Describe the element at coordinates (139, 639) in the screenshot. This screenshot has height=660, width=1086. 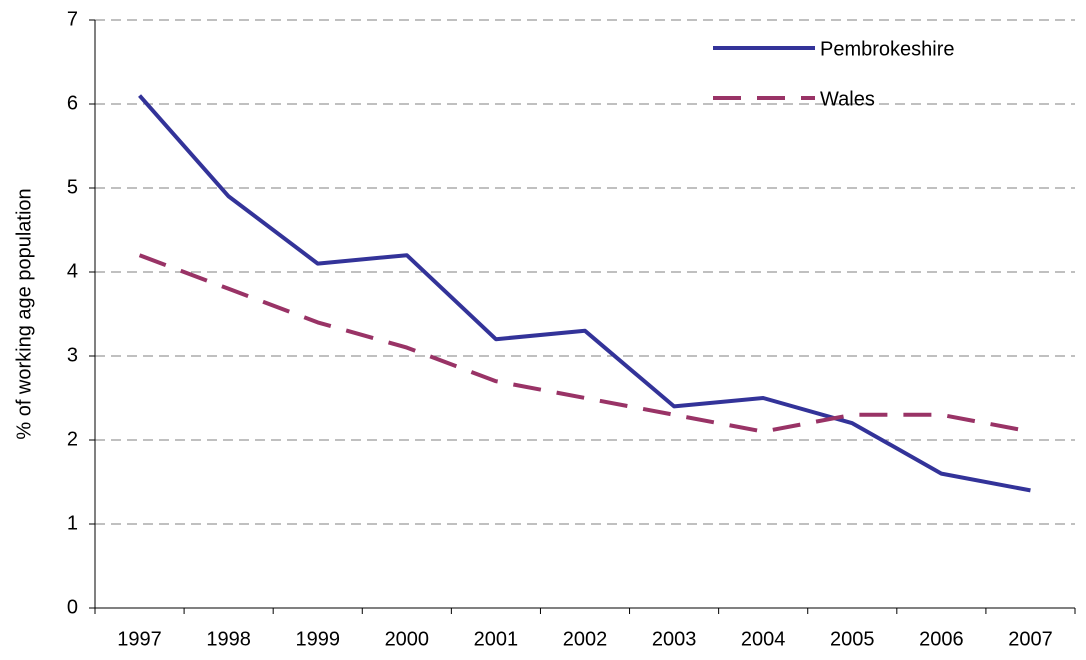
I see `x-tick-label: 1997` at that location.